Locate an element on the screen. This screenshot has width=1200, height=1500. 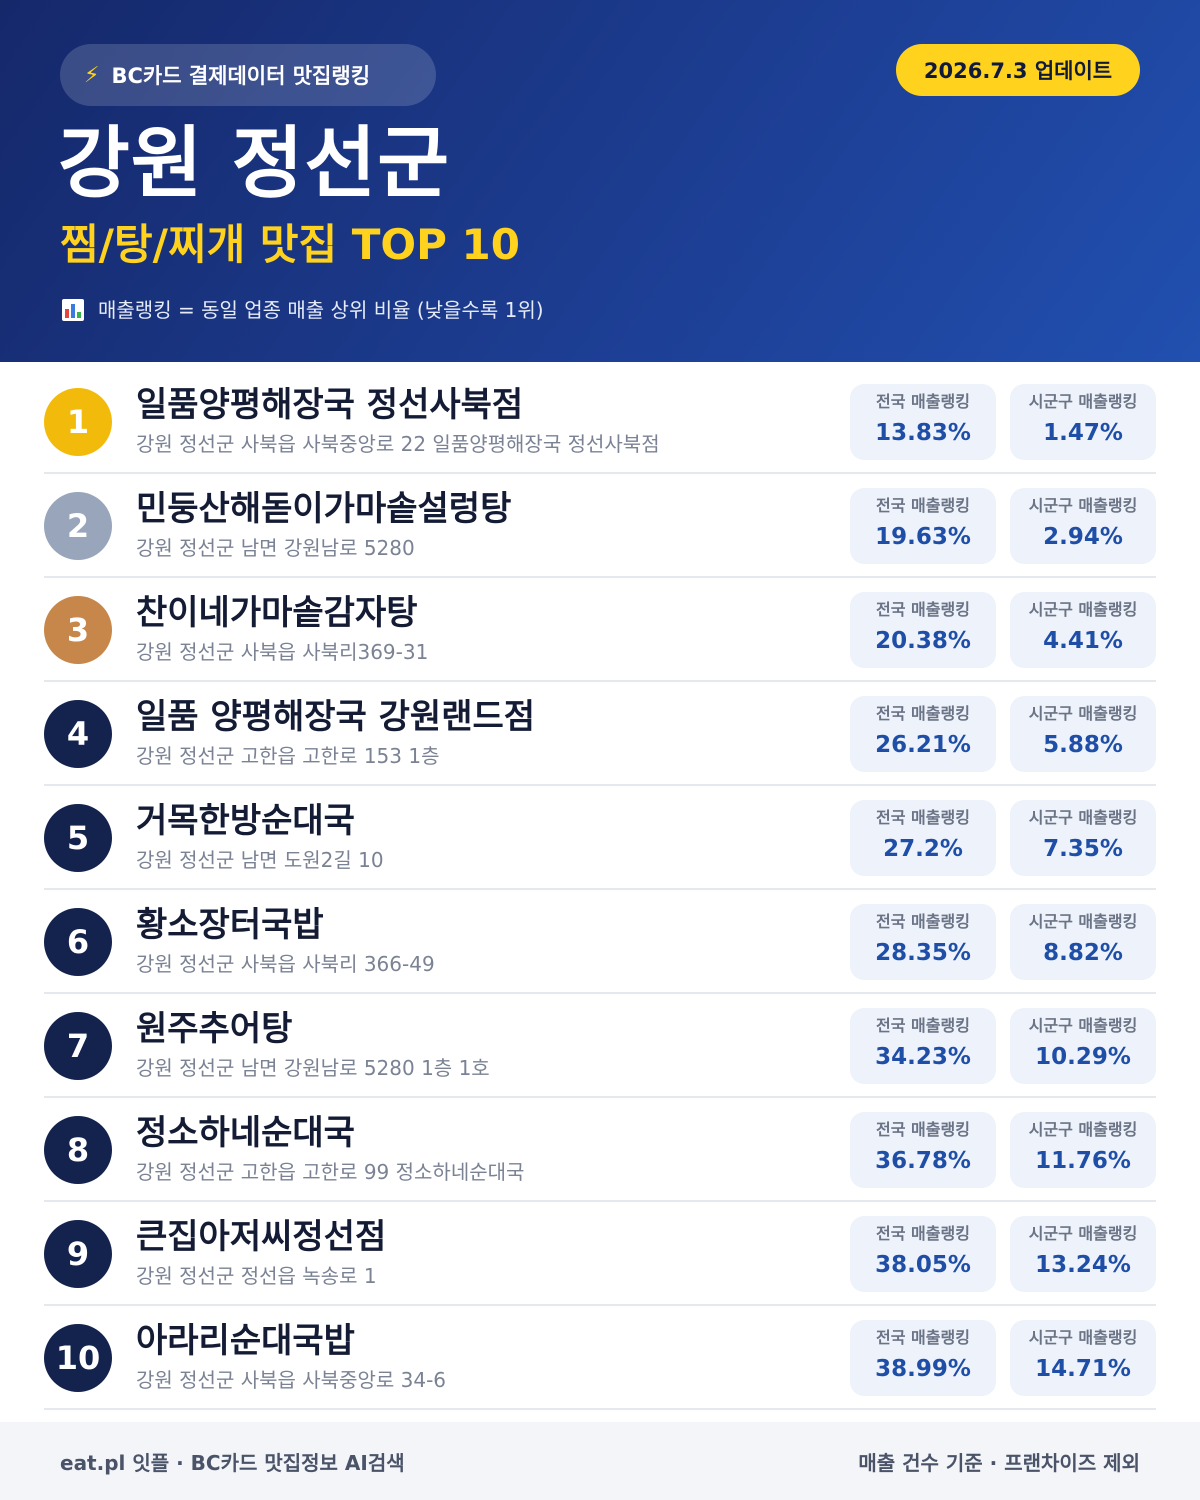
national-ranking-card: 전국 매출랭킹 20.38% is located at coordinates (923, 630).